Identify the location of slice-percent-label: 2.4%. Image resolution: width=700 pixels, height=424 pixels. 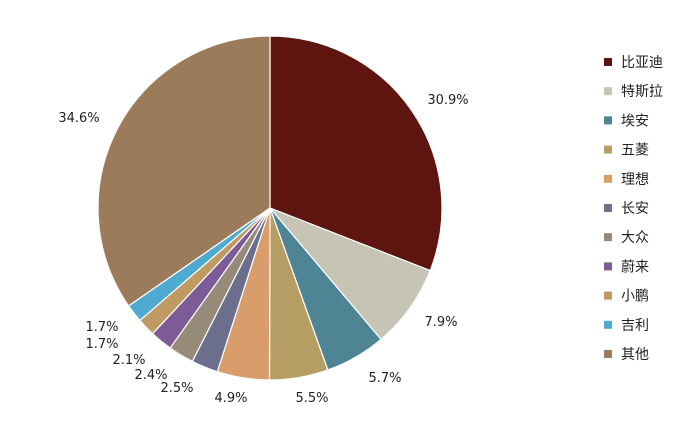
(150, 375).